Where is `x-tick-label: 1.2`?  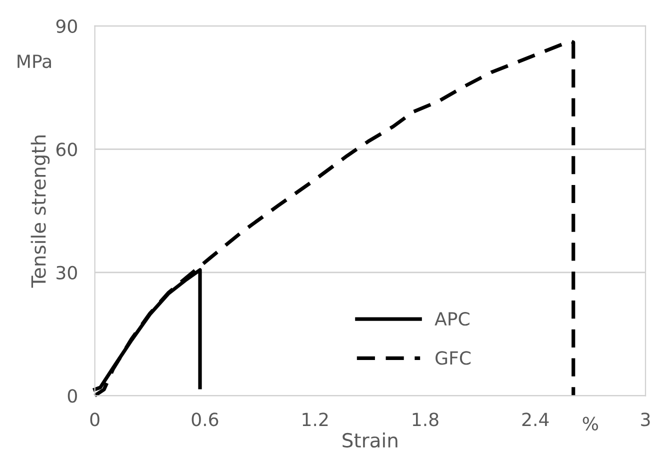 x-tick-label: 1.2 is located at coordinates (315, 419).